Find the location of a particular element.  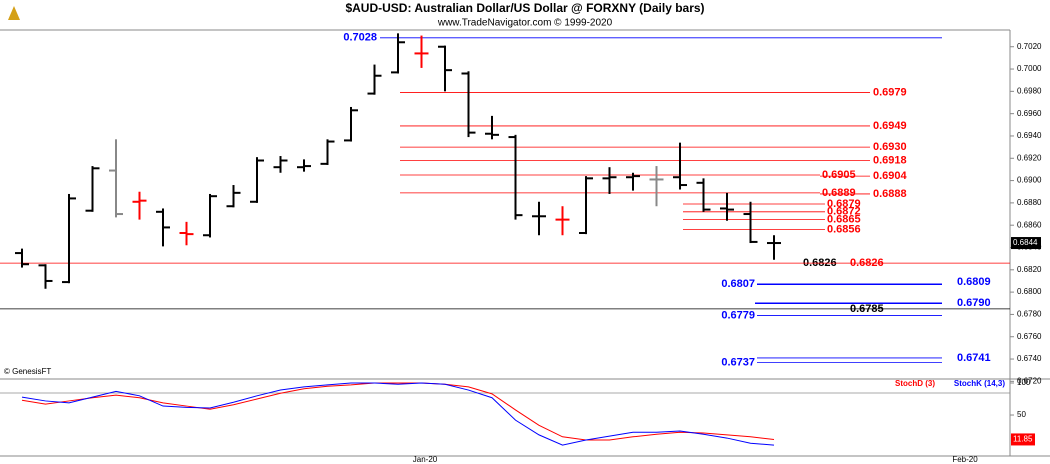

legend-entry: StochK (14,3) is located at coordinates (979, 383).